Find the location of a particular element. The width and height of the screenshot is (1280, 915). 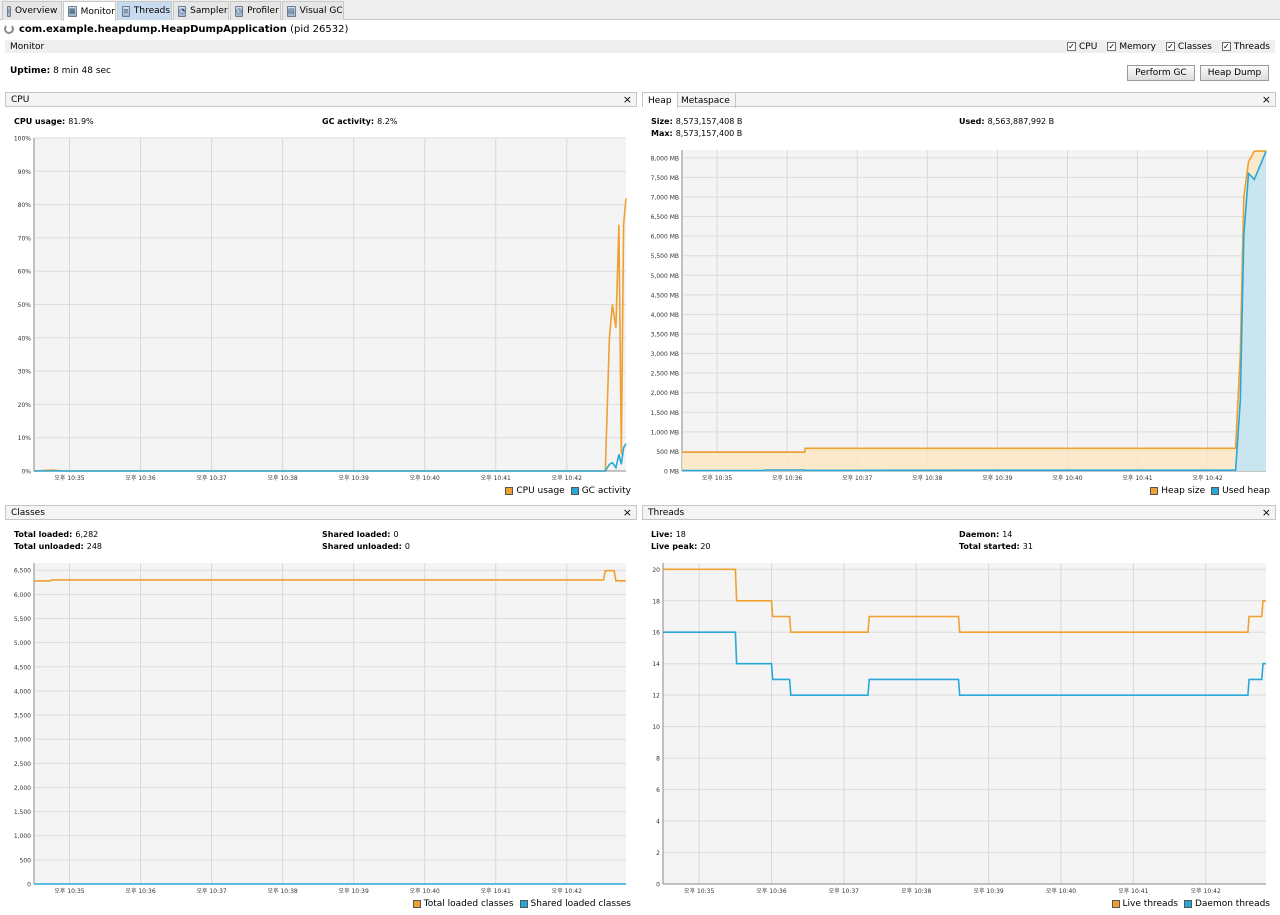

legend-used-heap: Used heap is located at coordinates (1240, 491).